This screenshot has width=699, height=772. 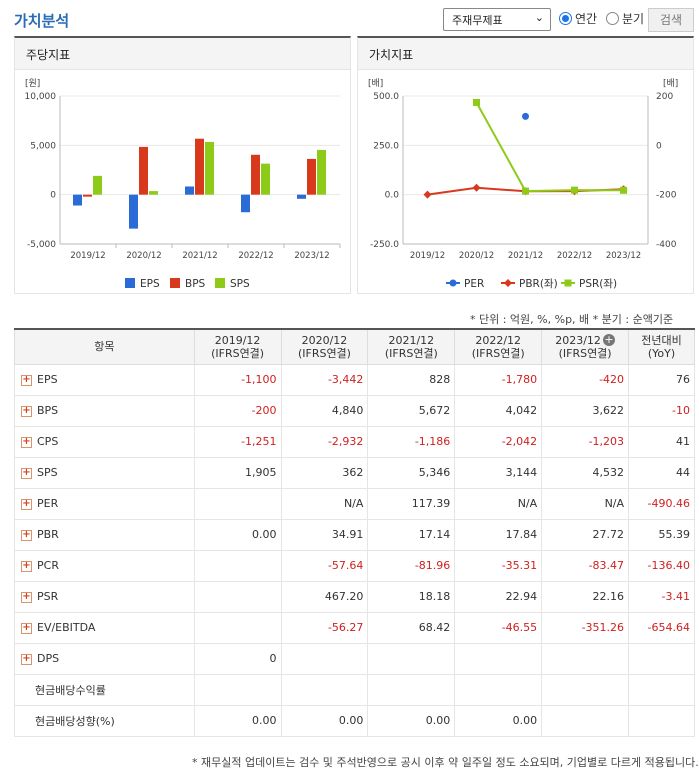 I want to click on row-label-cell: + EPS, so click(x=104, y=379).